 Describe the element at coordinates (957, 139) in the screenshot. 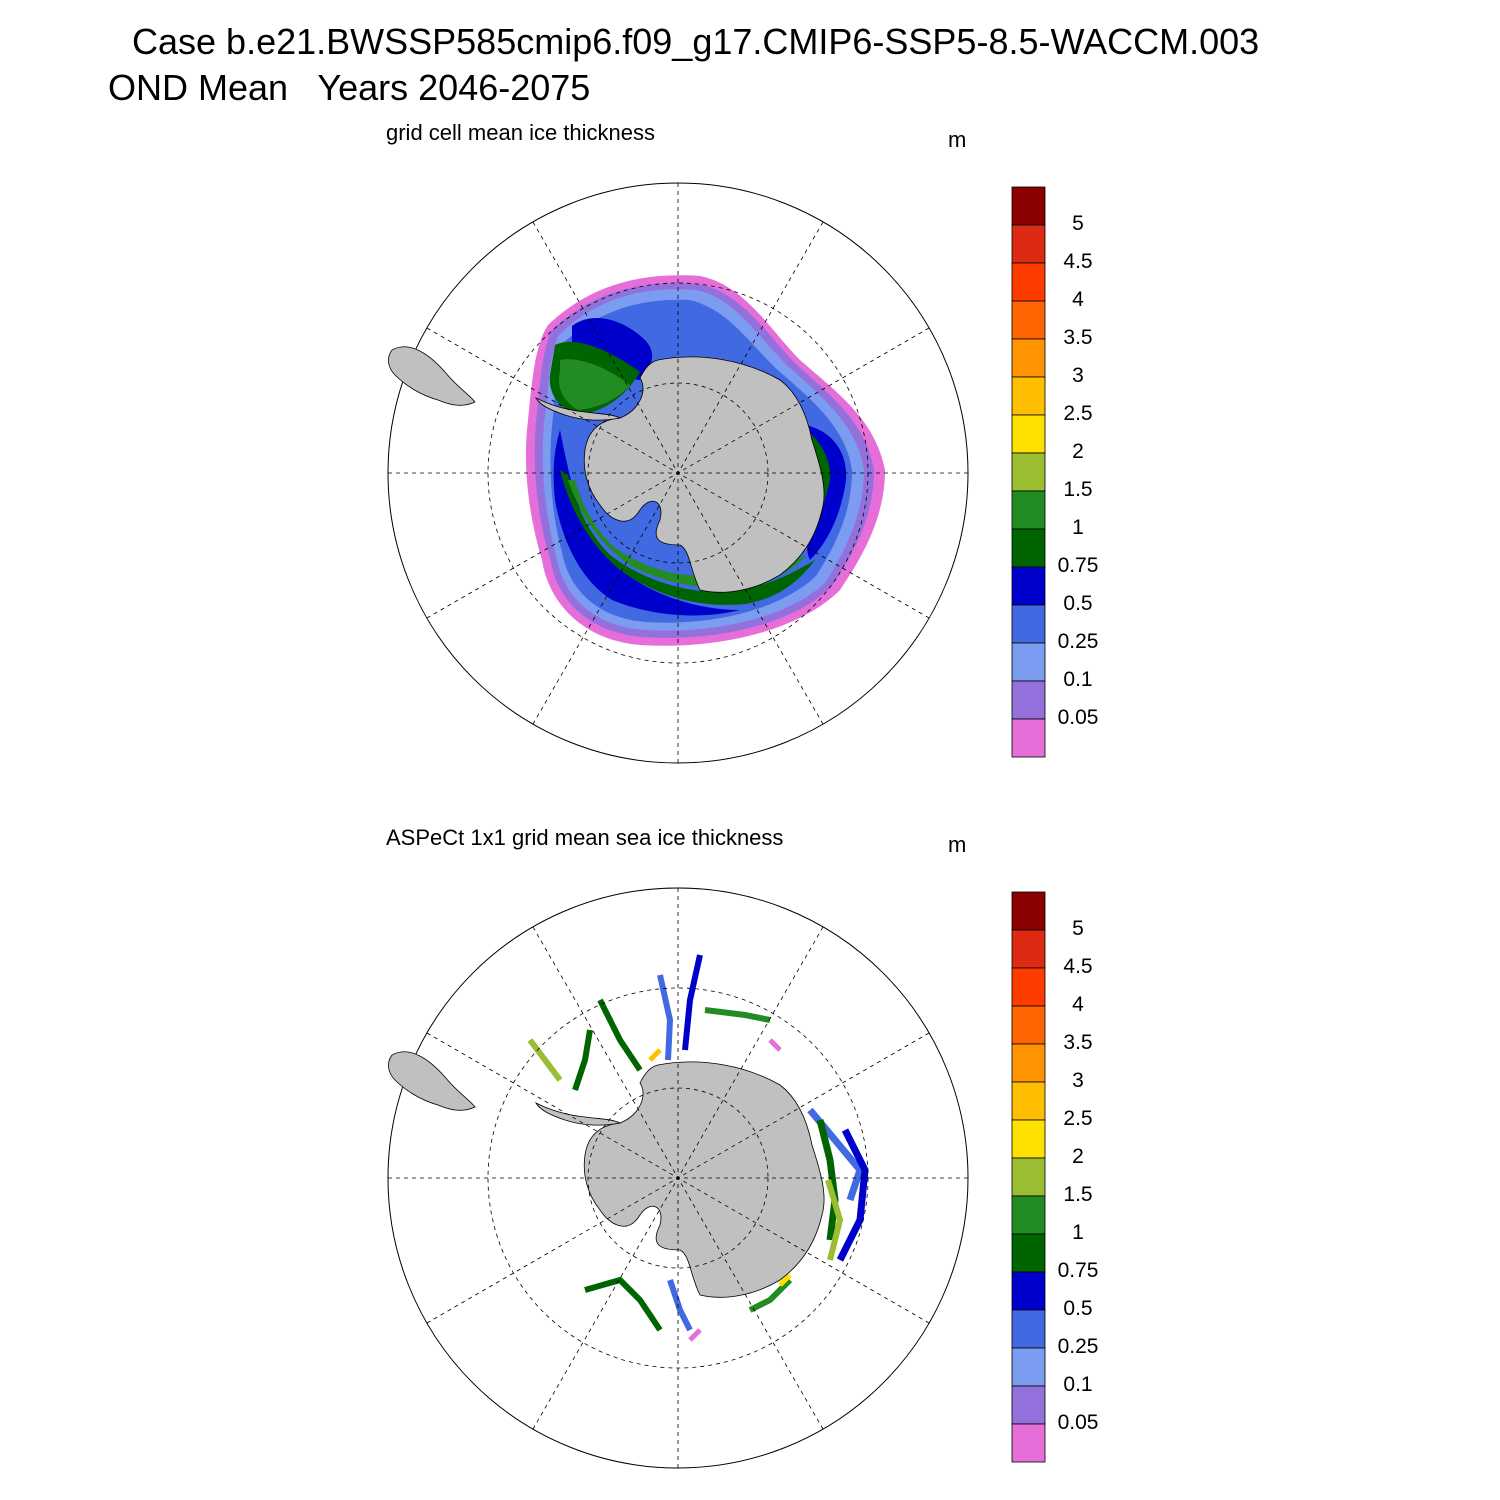

I see `panel1-unit: m` at that location.